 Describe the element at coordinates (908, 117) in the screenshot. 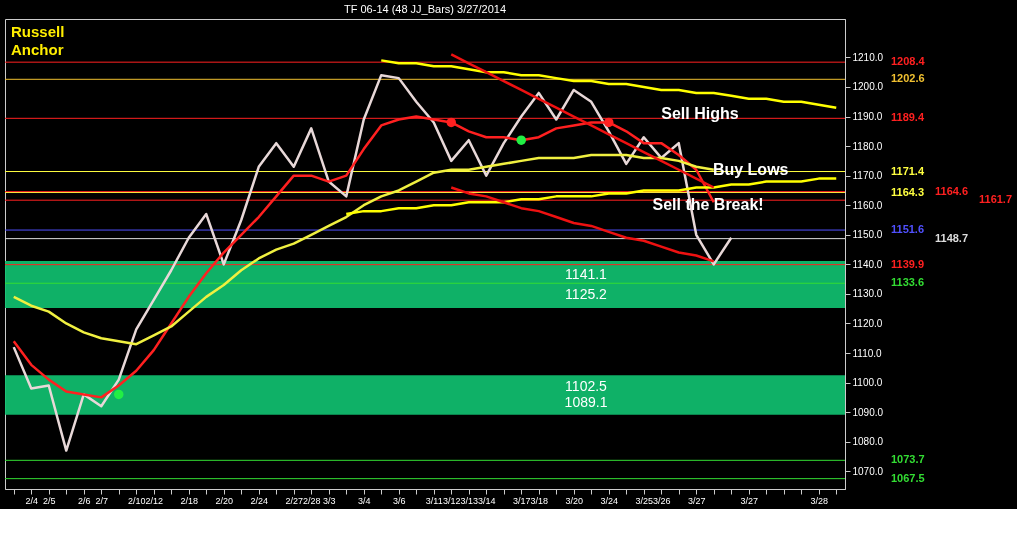

I see `ref-line-label: 1189.4` at that location.